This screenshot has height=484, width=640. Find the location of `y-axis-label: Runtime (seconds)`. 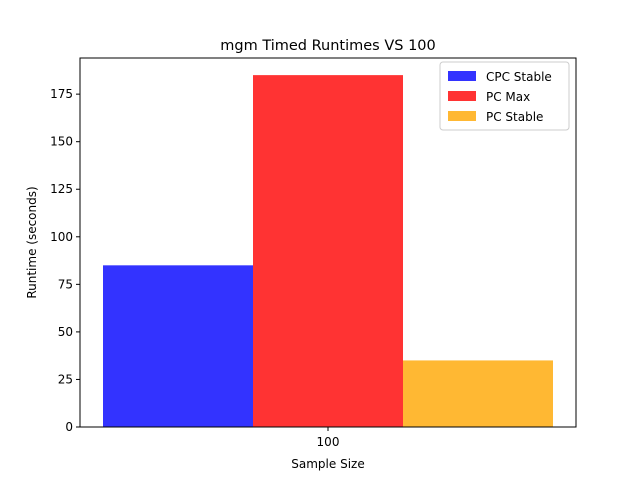

y-axis-label: Runtime (seconds) is located at coordinates (32, 242).